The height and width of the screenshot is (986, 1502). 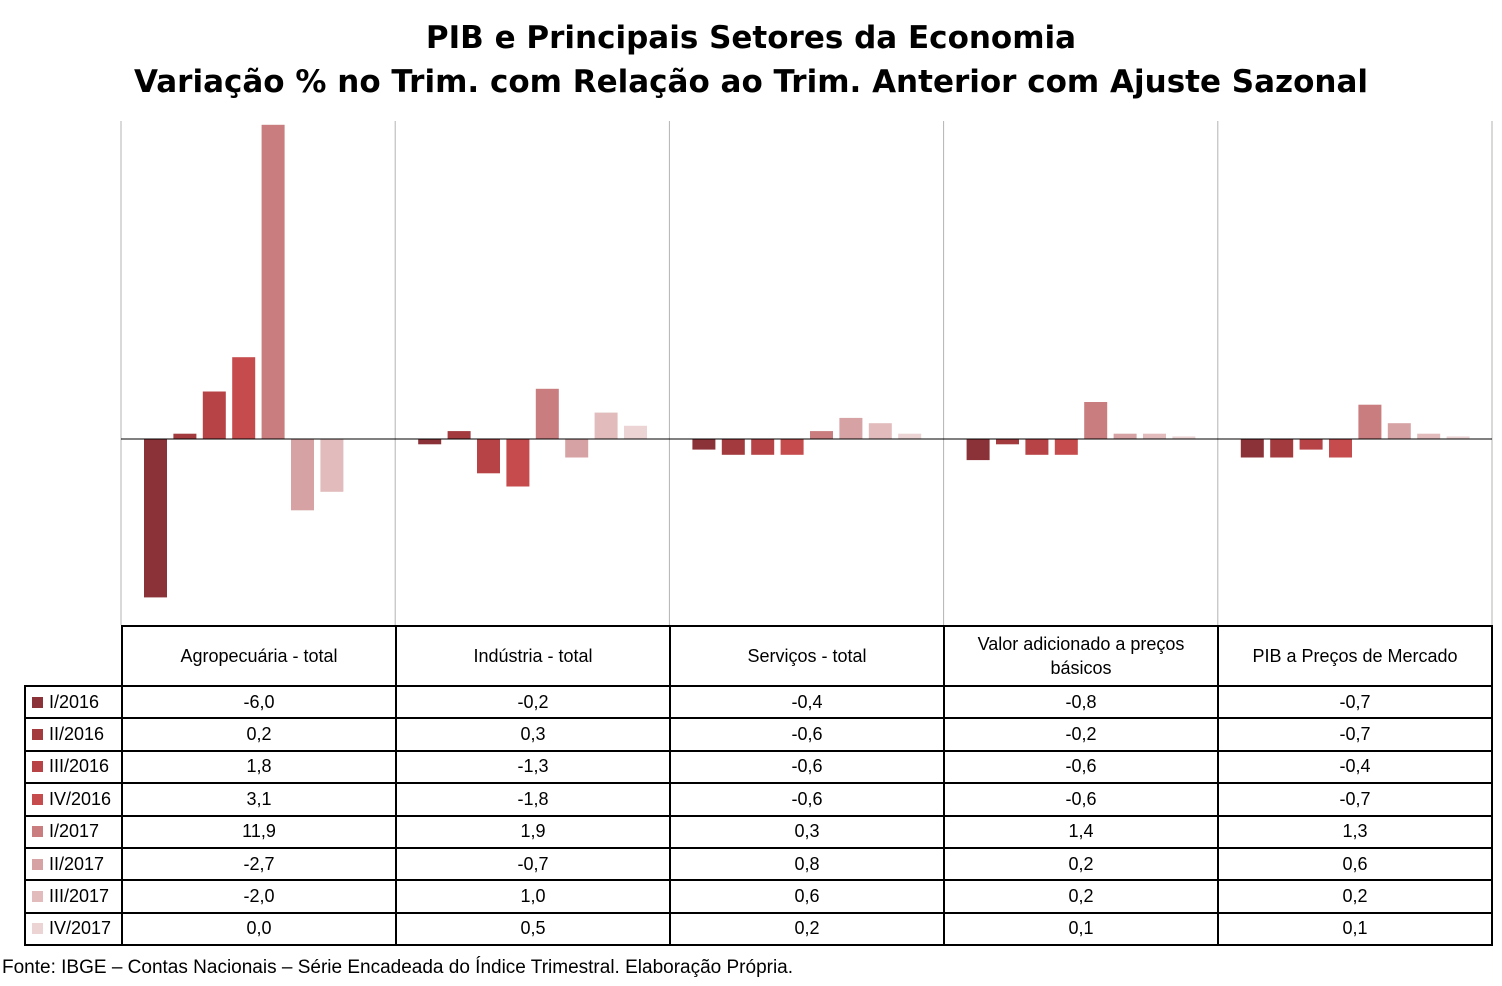 I want to click on table-corner, so click(x=74, y=656).